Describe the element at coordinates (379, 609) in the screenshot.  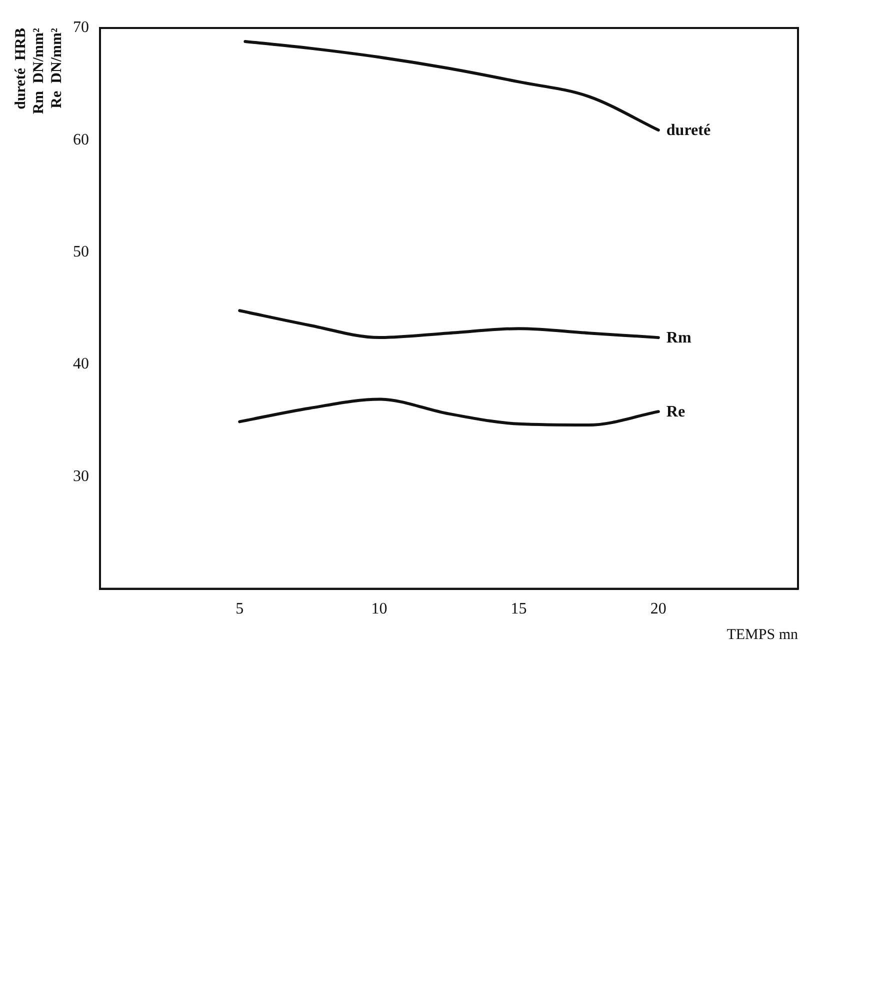
I see `x-tick-label: 10` at that location.